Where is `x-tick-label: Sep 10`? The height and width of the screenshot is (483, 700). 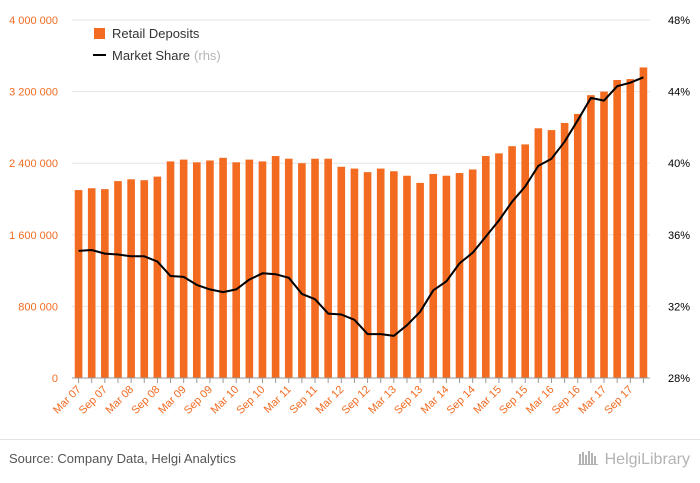
x-tick-label: Sep 10 is located at coordinates (250, 400).